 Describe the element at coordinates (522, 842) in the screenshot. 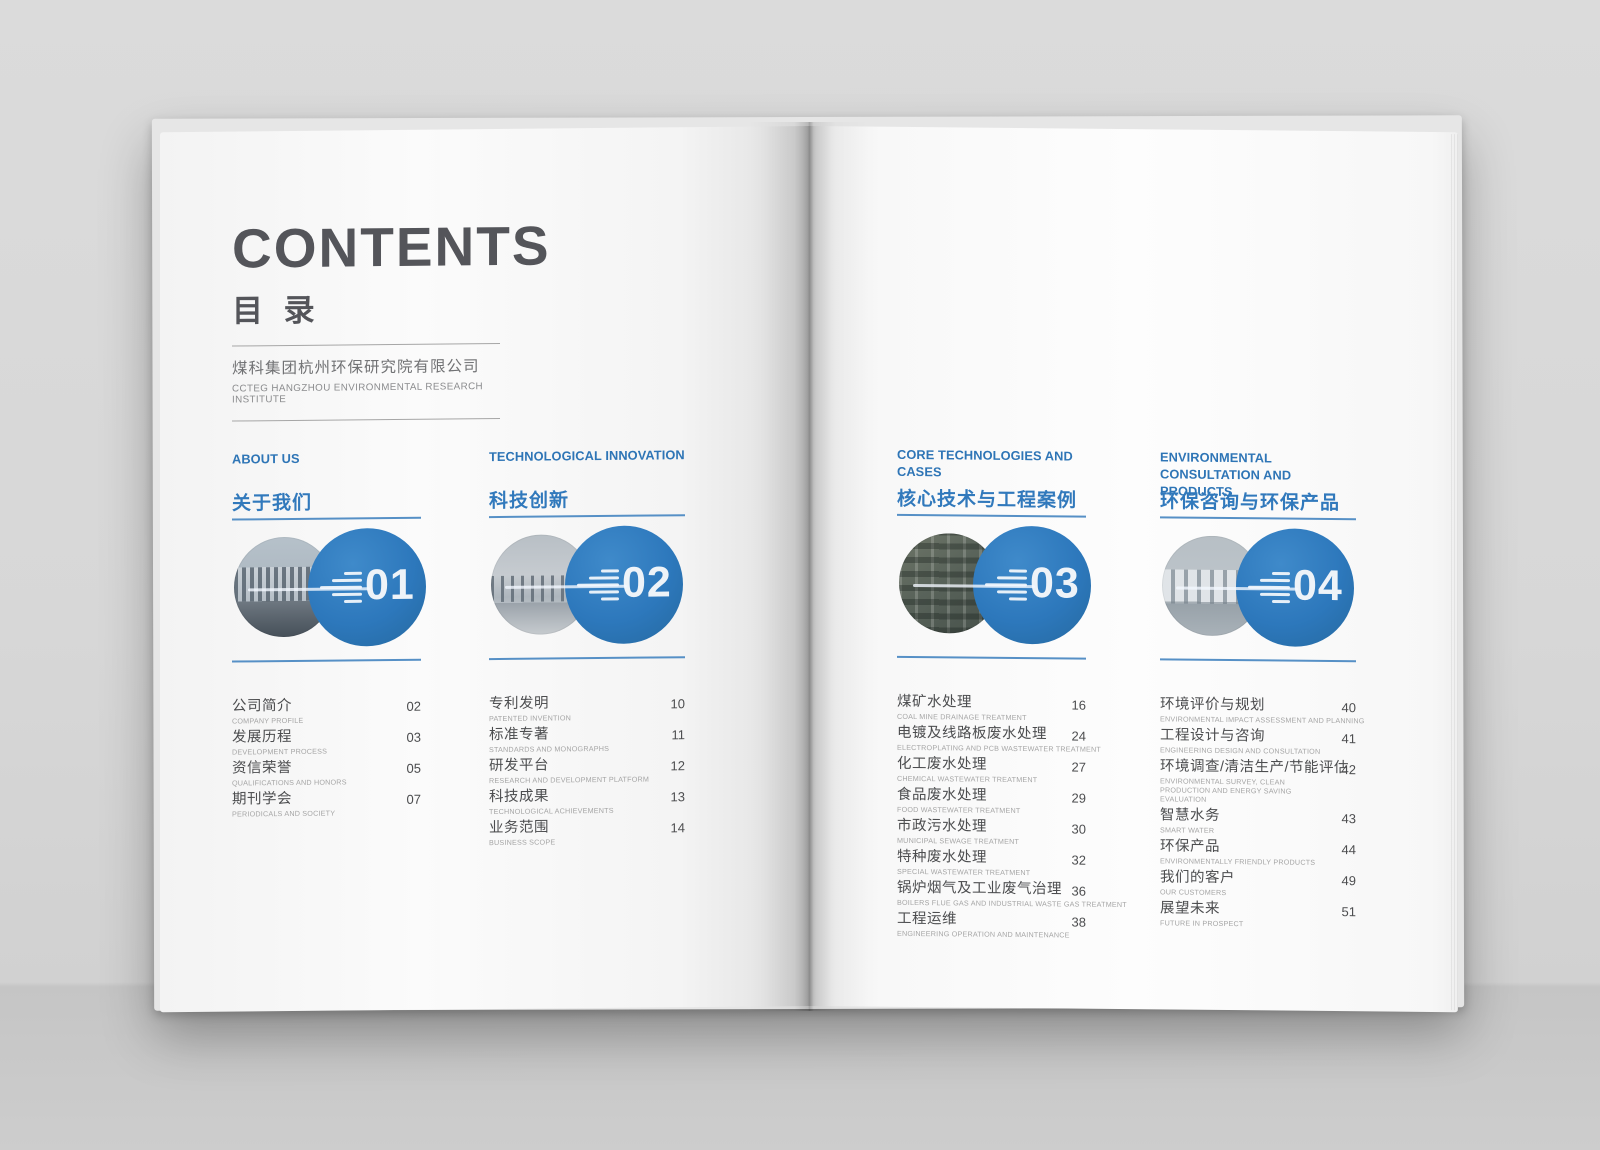

I see `toc-item-subtitle-en: BUSINESS SCOPE` at that location.